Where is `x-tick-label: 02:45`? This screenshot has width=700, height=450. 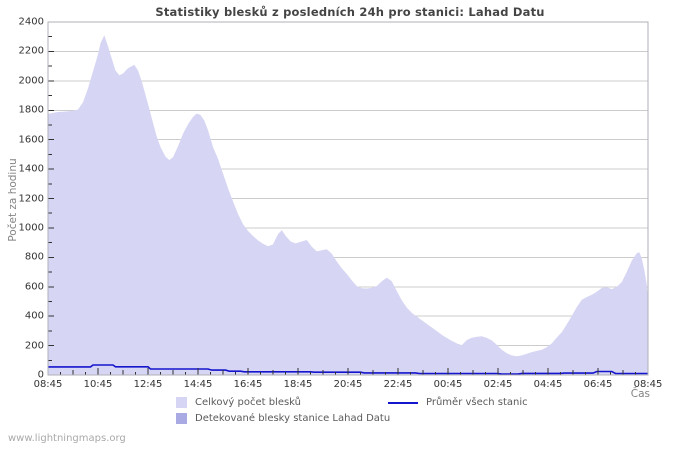 x-tick-label: 02:45 is located at coordinates (498, 384).